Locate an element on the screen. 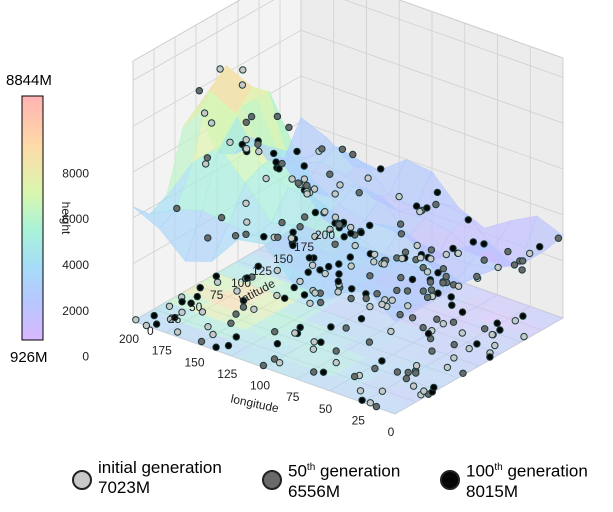 The height and width of the screenshot is (512, 613). height-tick-label: 2000 is located at coordinates (75, 311).